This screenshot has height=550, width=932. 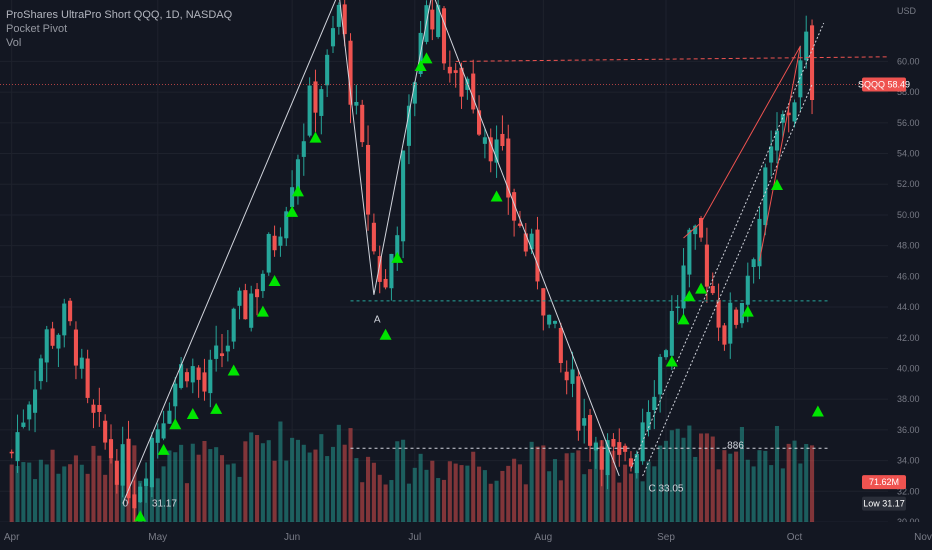 I want to click on volume-tag-bg, so click(x=884, y=482).